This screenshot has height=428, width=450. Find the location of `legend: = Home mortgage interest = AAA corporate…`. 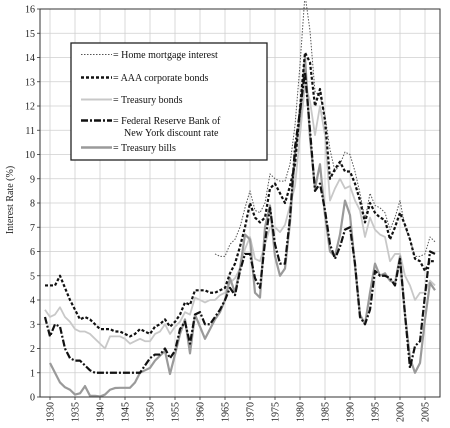

legend: = Home mortgage interest = AAA corporate… is located at coordinates (169, 101).